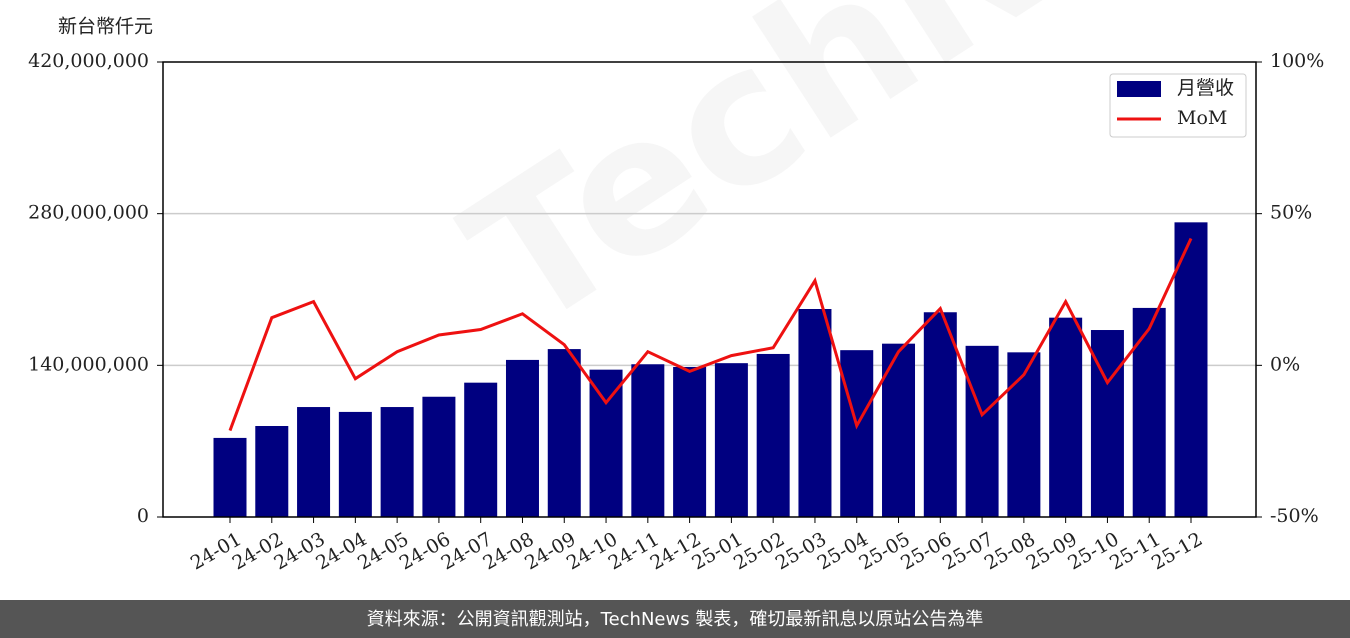 This screenshot has width=1350, height=638. I want to click on footer-bar, so click(675, 619).